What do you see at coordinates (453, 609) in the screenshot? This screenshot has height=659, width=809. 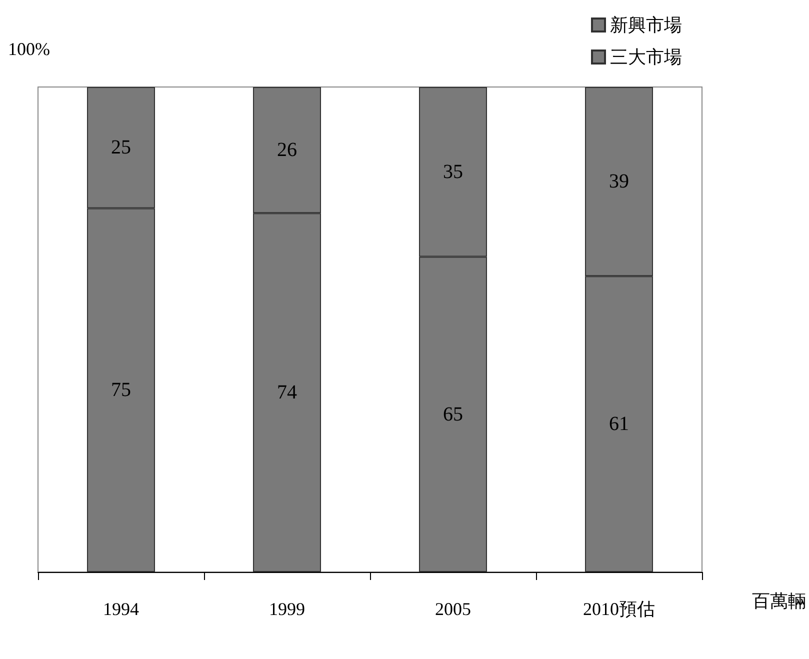 I see `x-tick-label: 2005` at bounding box center [453, 609].